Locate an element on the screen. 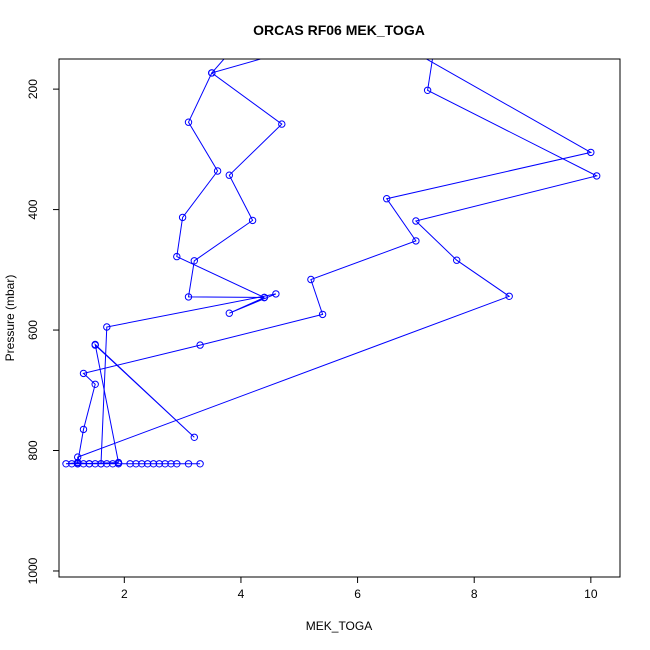 Image resolution: width=650 pixels, height=650 pixels. y-axis-label: Pressure (mbar) is located at coordinates (10, 318).